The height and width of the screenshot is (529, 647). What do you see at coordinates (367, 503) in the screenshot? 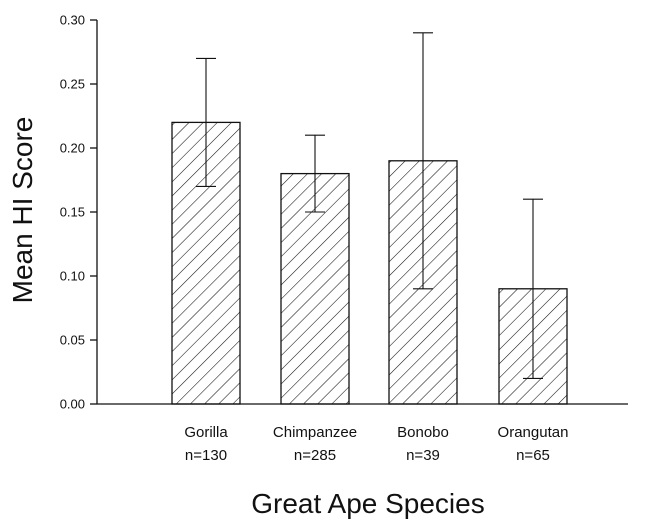
I see `x-axis-title: Great Ape Species` at bounding box center [367, 503].